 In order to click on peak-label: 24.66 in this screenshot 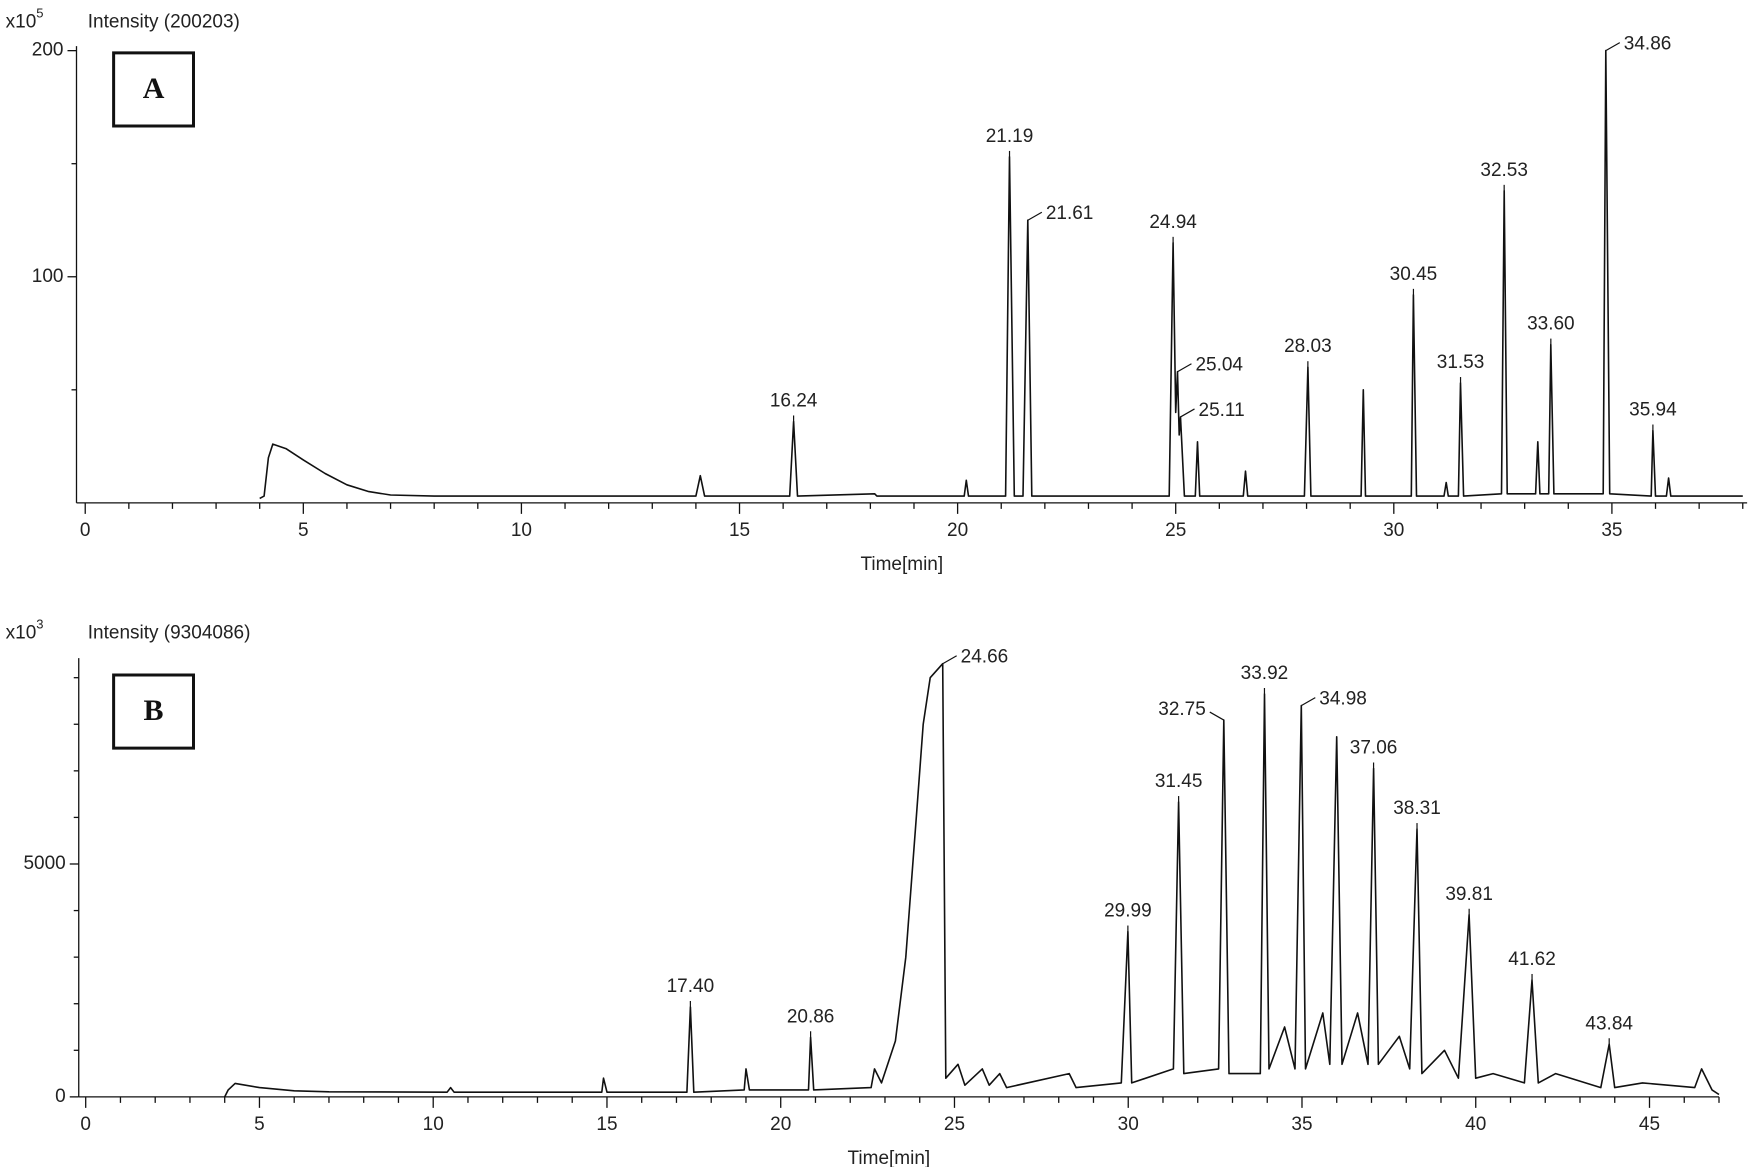, I will do `click(985, 657)`.